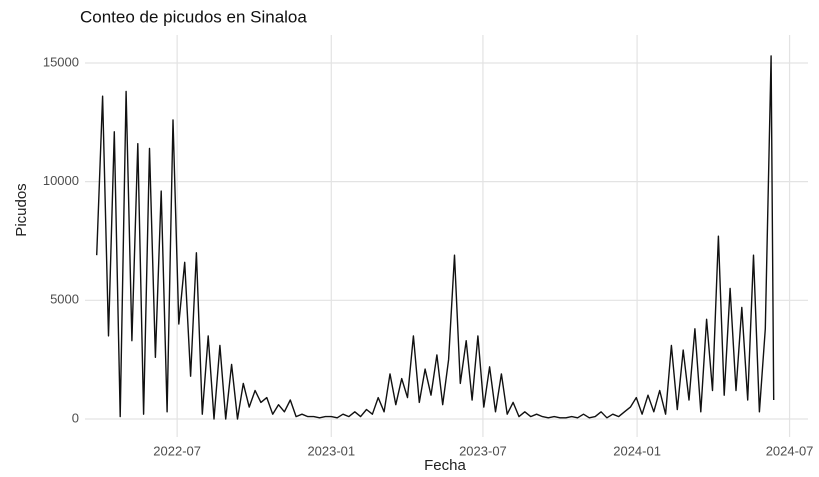 This screenshot has width=819, height=477. What do you see at coordinates (331, 450) in the screenshot?
I see `x-tick-label: 2023-01` at bounding box center [331, 450].